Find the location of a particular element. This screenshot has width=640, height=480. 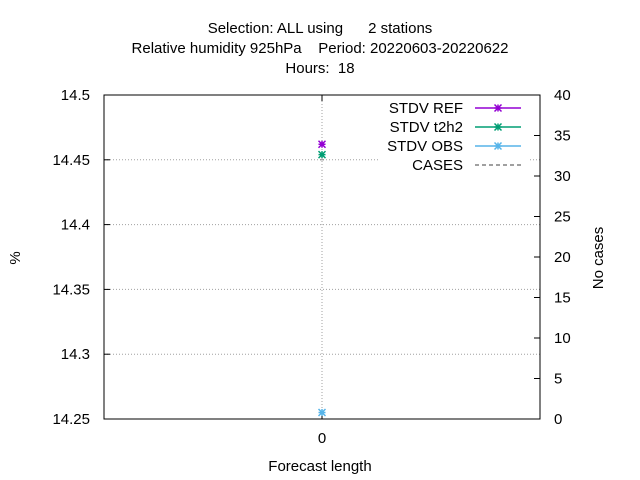

y2-tick-label: 5 is located at coordinates (558, 379).